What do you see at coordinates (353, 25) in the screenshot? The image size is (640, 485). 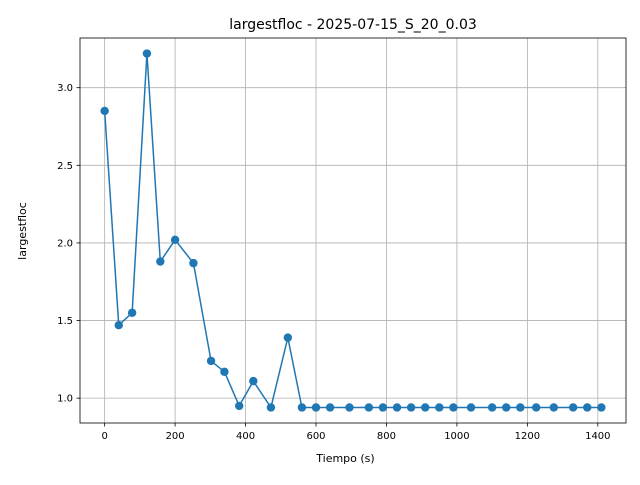 I see `chart-title: largestfloc - 2025-07-15_S_20_0.03` at bounding box center [353, 25].